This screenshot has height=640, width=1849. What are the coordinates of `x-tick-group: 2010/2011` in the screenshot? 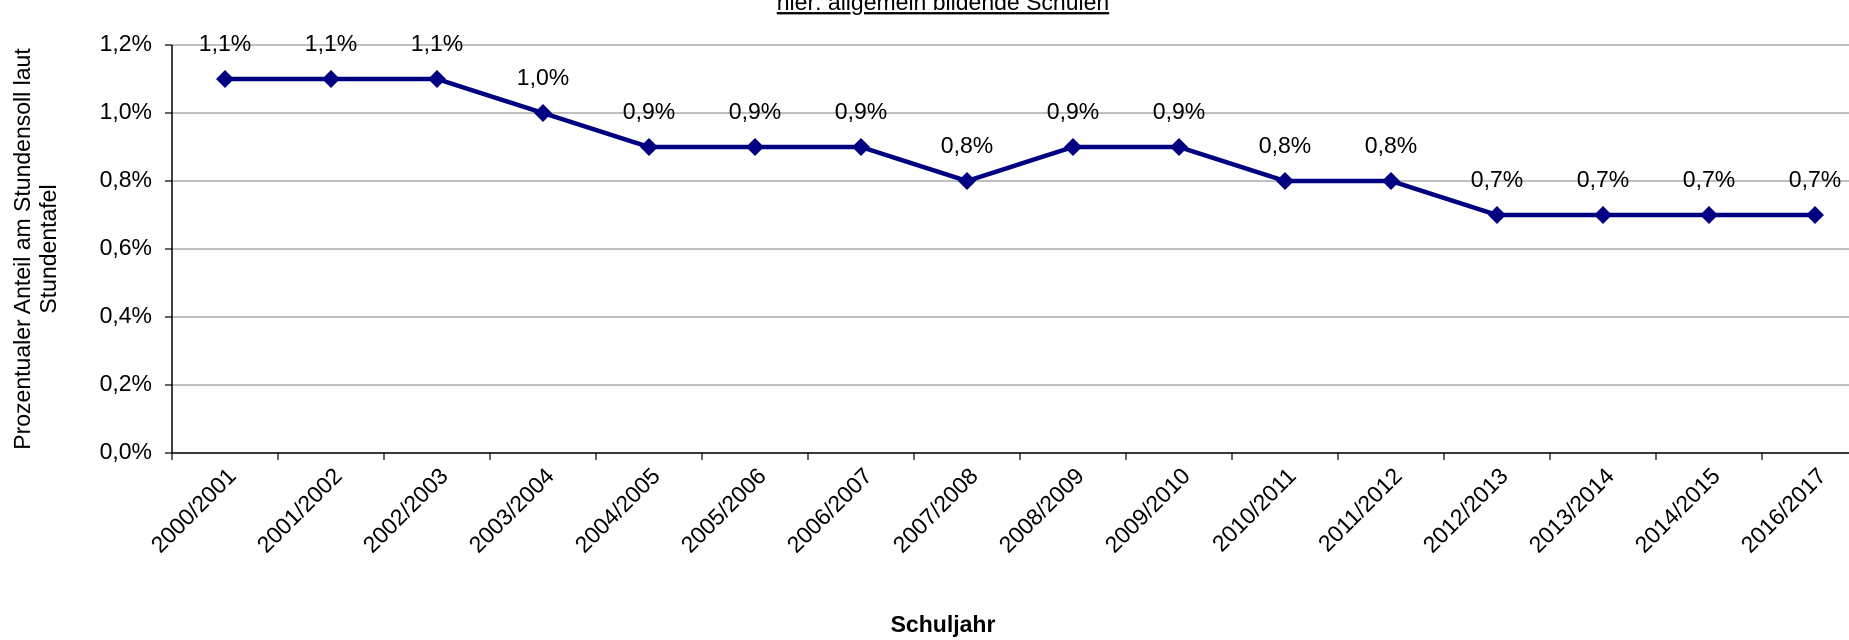 It's located at (1254, 509).